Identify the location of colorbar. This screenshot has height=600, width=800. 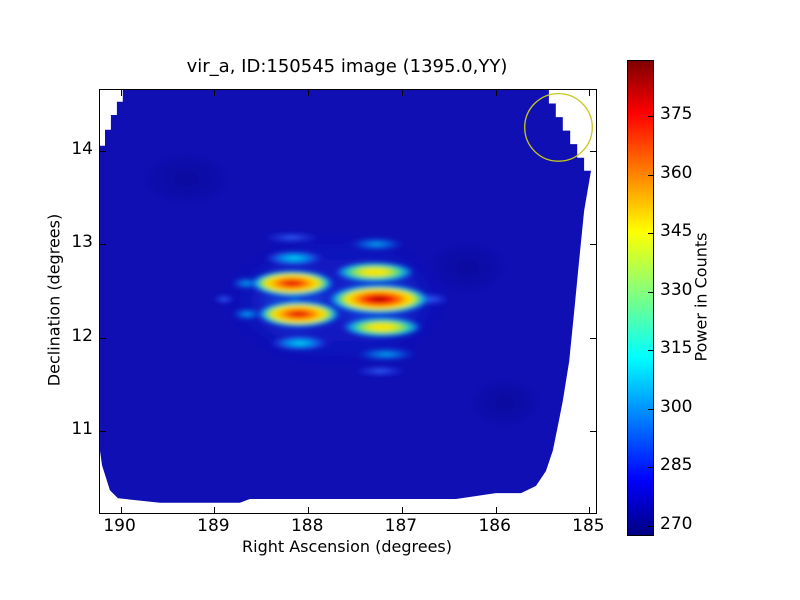
(640, 298).